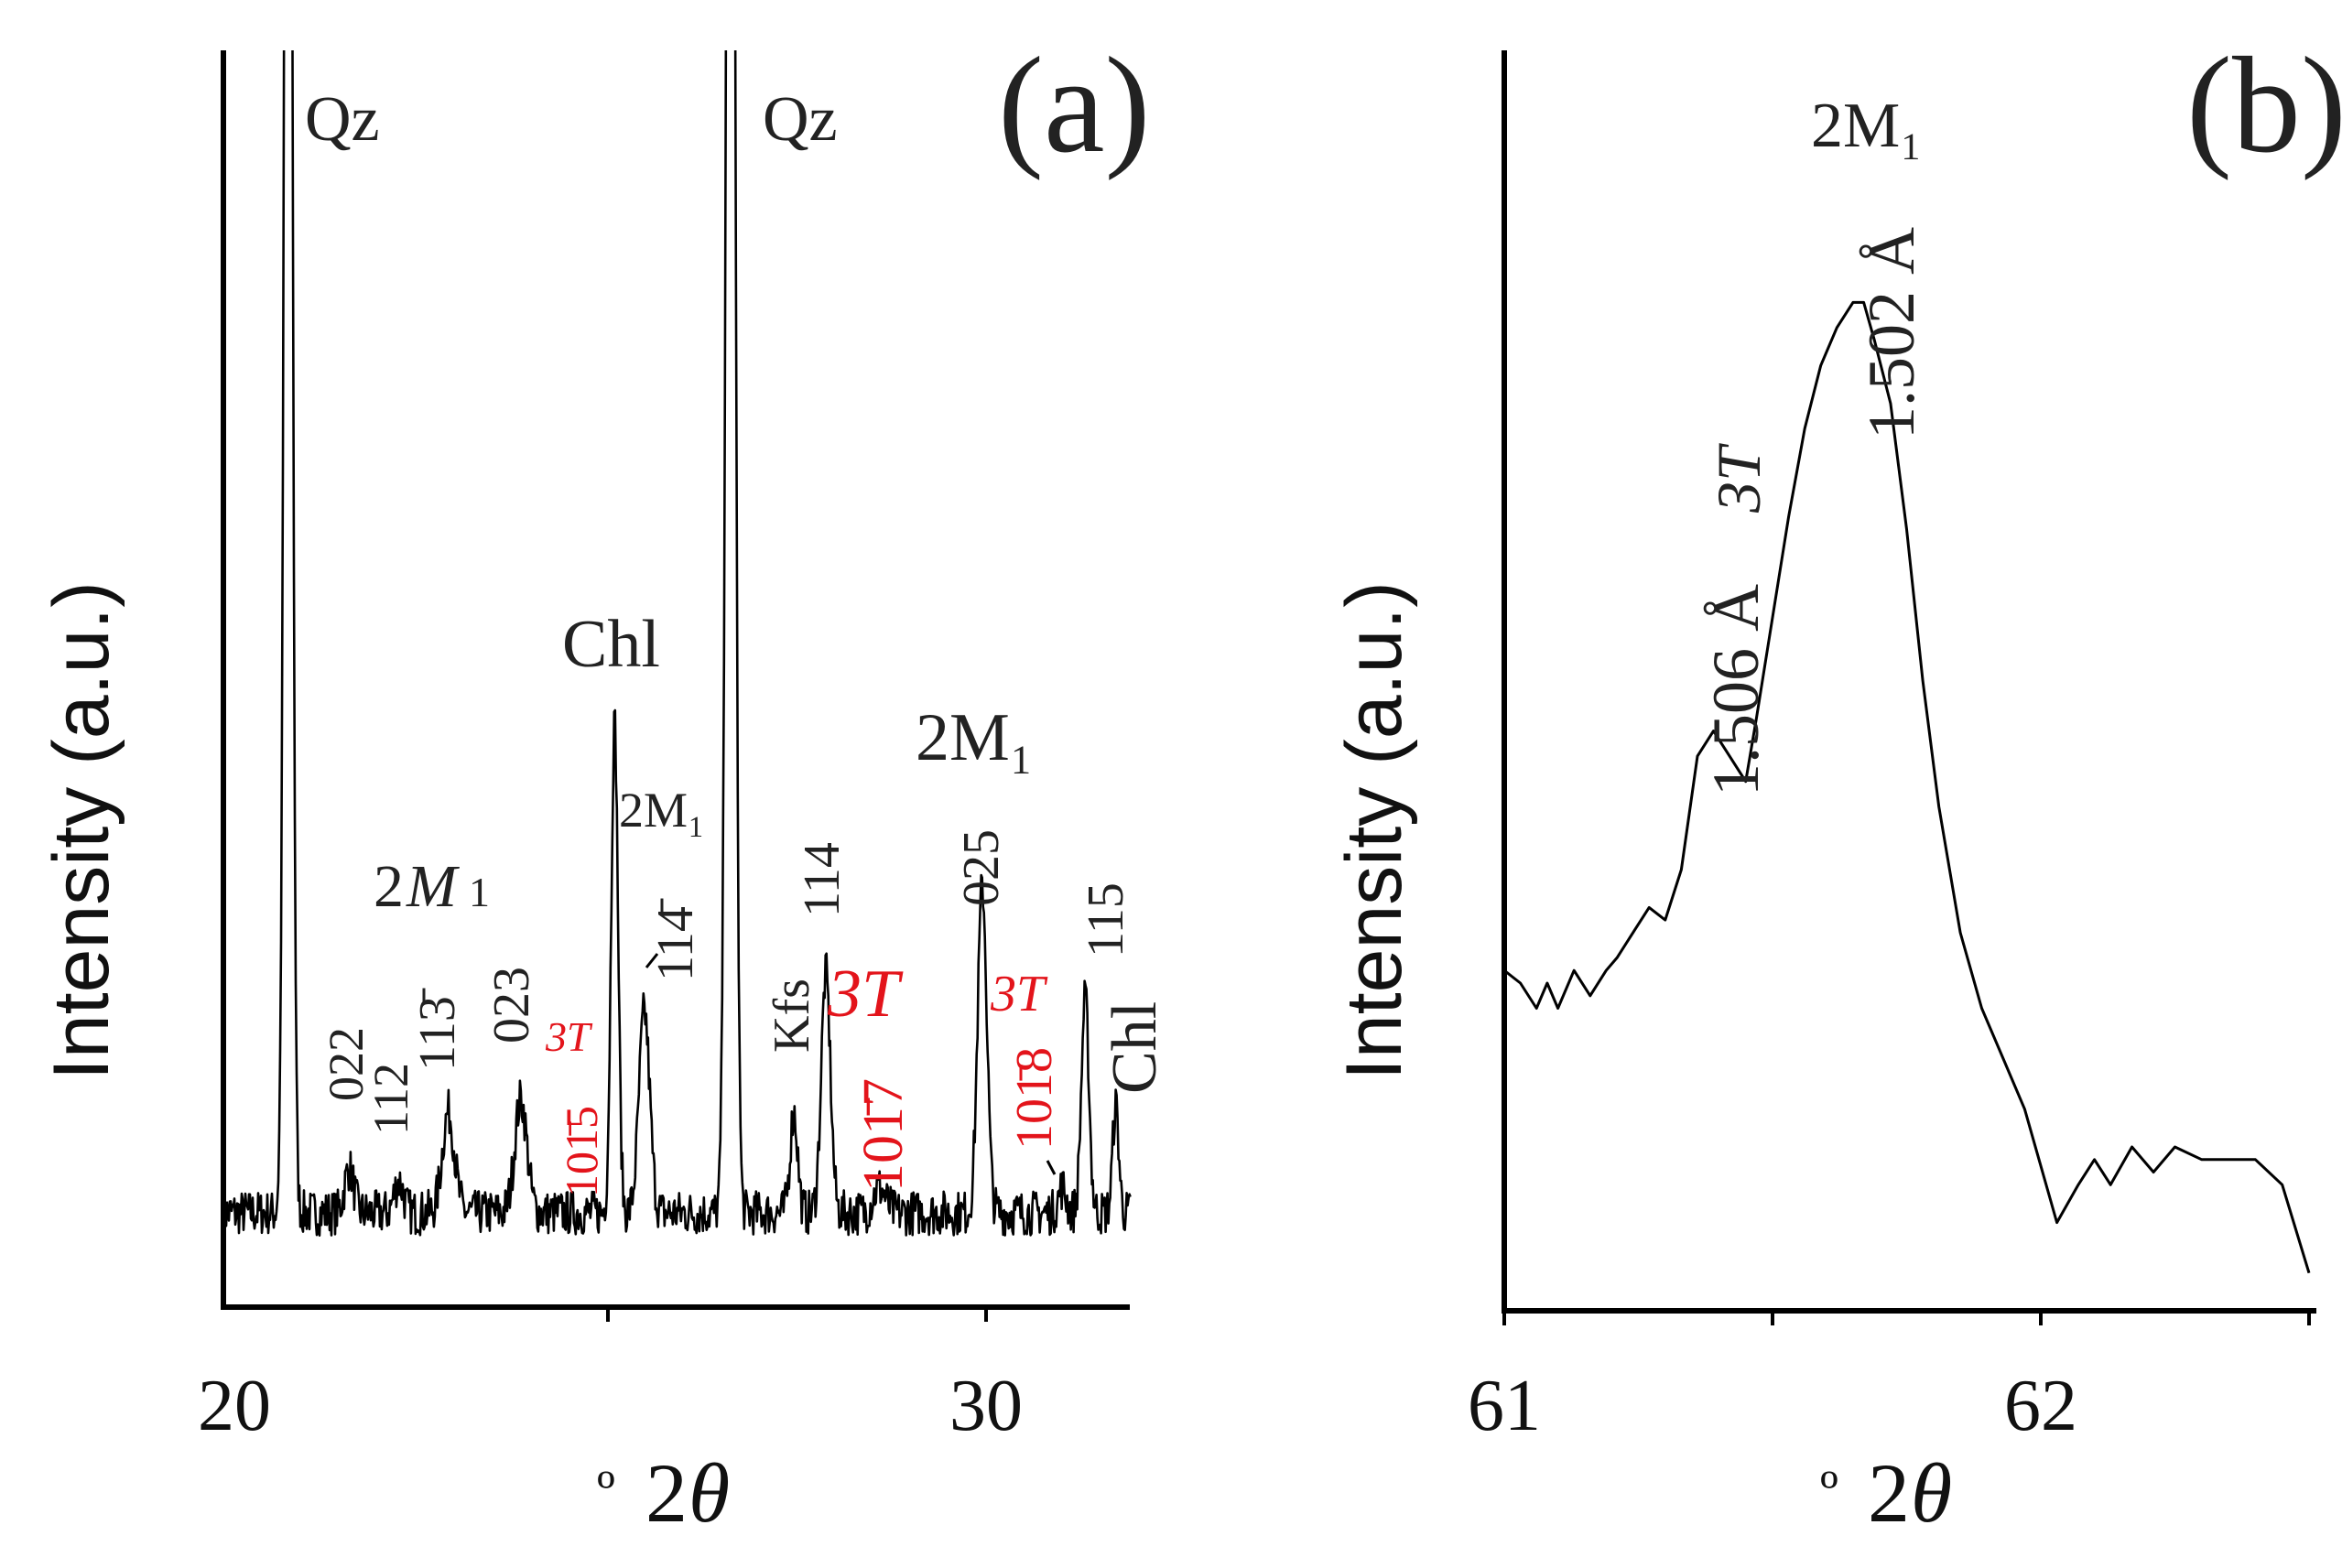 The height and width of the screenshot is (1568, 2342). What do you see at coordinates (581, 1151) in the screenshot?
I see `label-hkl-1015: 101̄5` at bounding box center [581, 1151].